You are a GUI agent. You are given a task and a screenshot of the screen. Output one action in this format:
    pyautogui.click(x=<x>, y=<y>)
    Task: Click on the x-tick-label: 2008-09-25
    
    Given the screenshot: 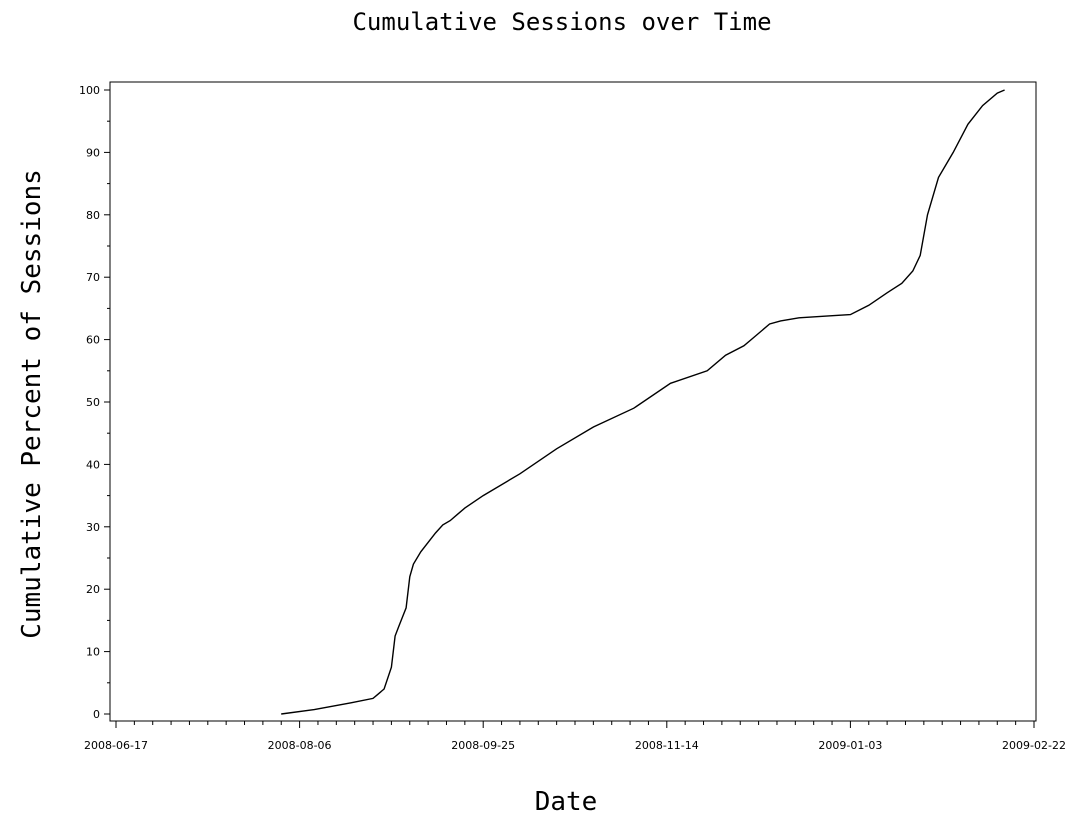 What is the action you would take?
    pyautogui.click(x=483, y=745)
    